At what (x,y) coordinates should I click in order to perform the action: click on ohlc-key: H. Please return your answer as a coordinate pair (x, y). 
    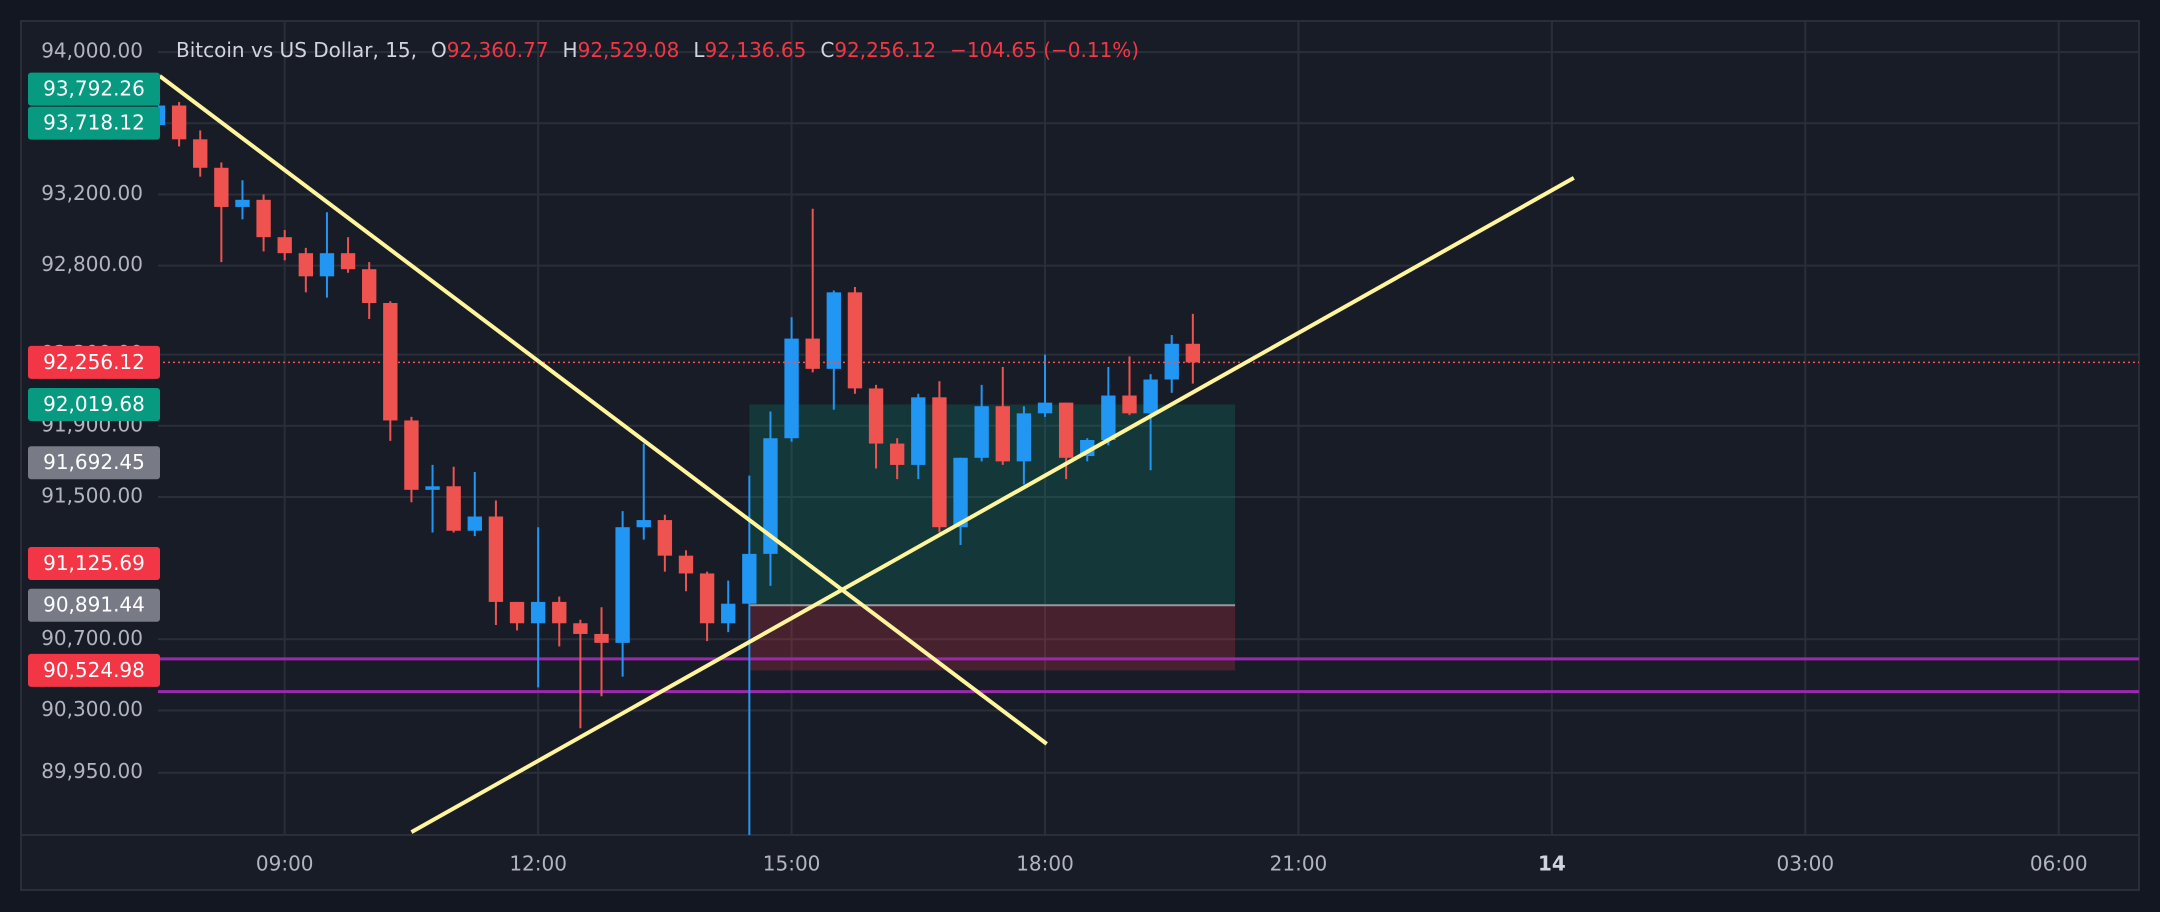
    Looking at the image, I should click on (570, 50).